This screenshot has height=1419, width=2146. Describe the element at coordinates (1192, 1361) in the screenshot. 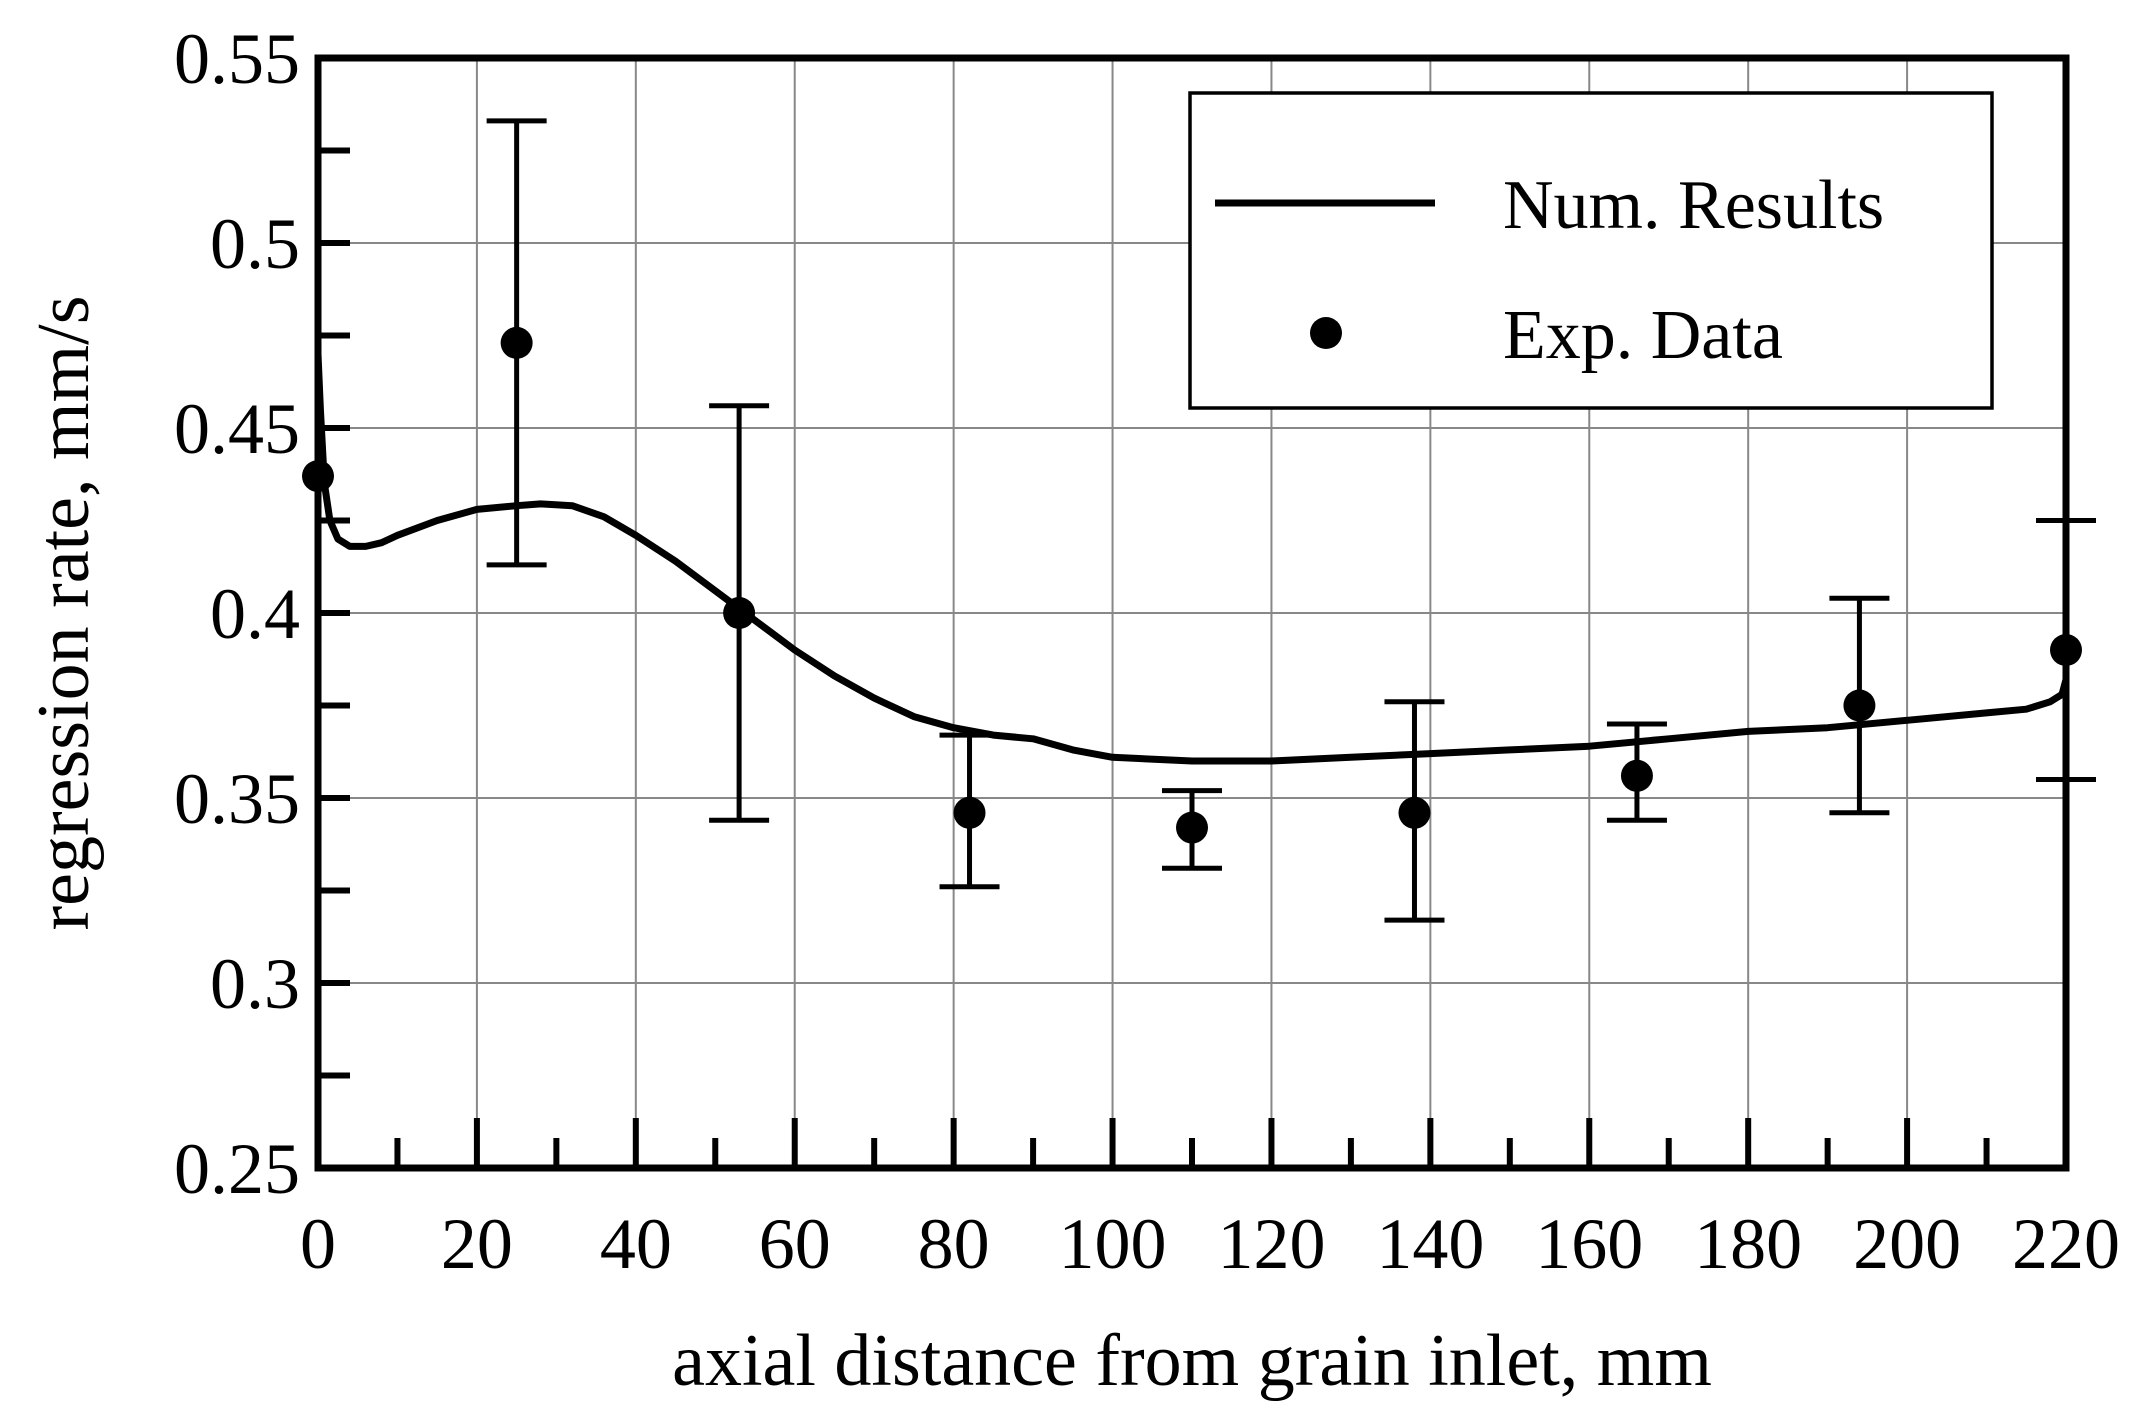

I see `x-axis-label: axial distance from grain inlet, mm` at that location.